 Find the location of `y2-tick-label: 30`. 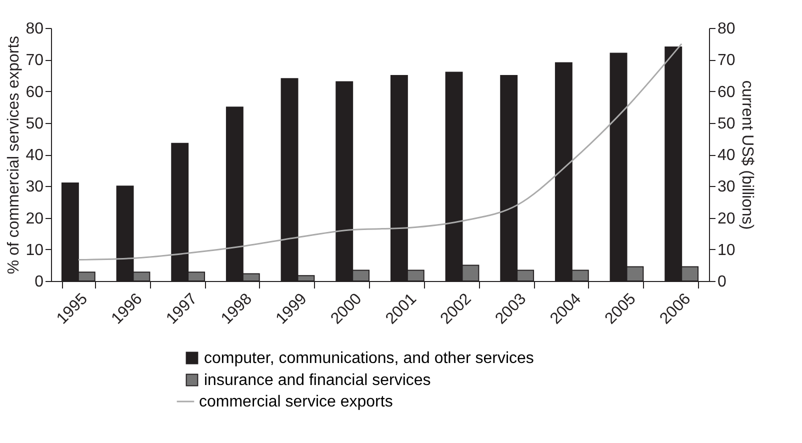

y2-tick-label: 30 is located at coordinates (727, 187).